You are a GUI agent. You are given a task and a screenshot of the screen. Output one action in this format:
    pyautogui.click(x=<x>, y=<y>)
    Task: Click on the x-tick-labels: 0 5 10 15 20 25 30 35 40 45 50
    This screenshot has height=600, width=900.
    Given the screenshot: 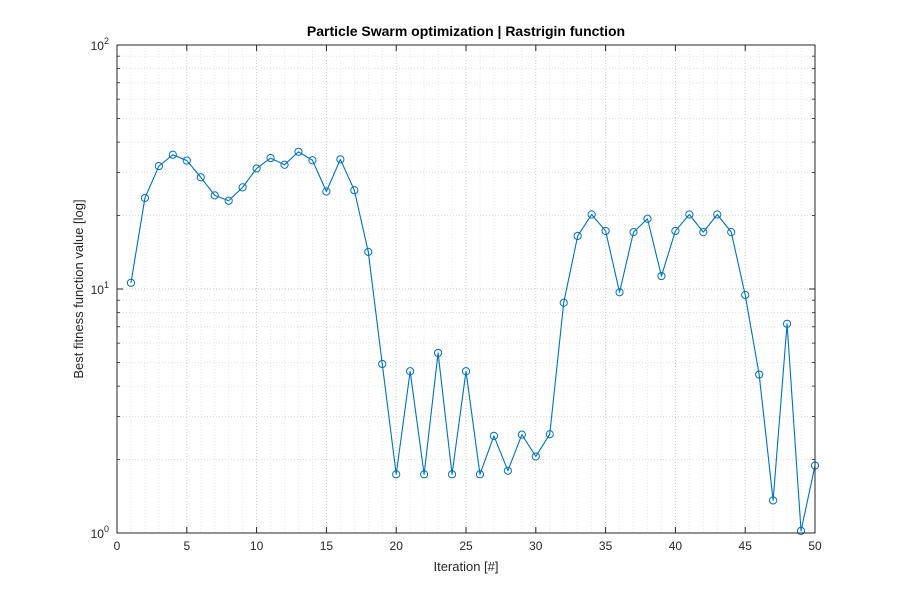 What is the action you would take?
    pyautogui.click(x=468, y=546)
    